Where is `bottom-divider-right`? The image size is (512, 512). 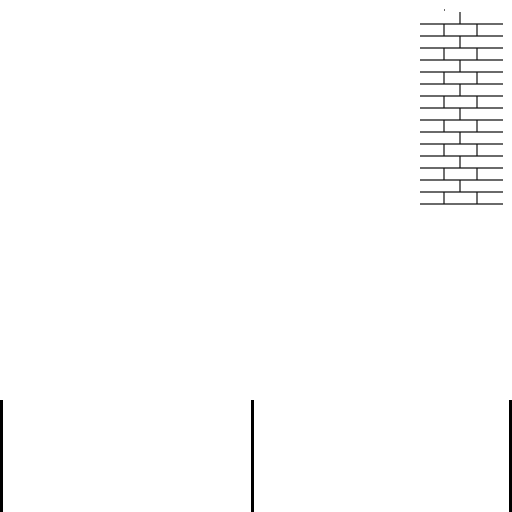
bottom-divider-right is located at coordinates (510, 456).